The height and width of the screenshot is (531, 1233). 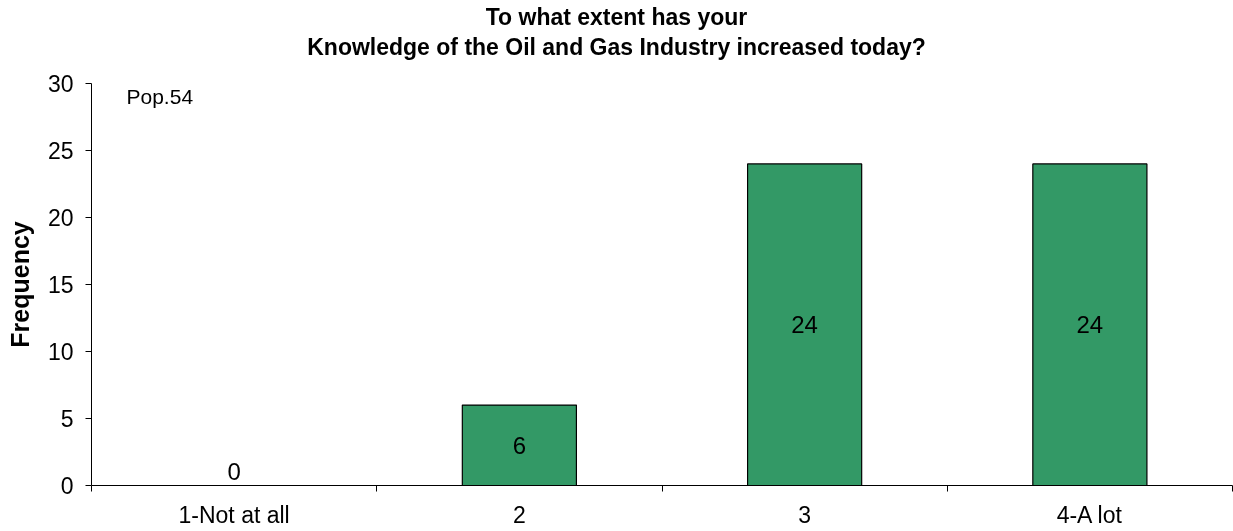 I want to click on data-label: 0, so click(x=234, y=471).